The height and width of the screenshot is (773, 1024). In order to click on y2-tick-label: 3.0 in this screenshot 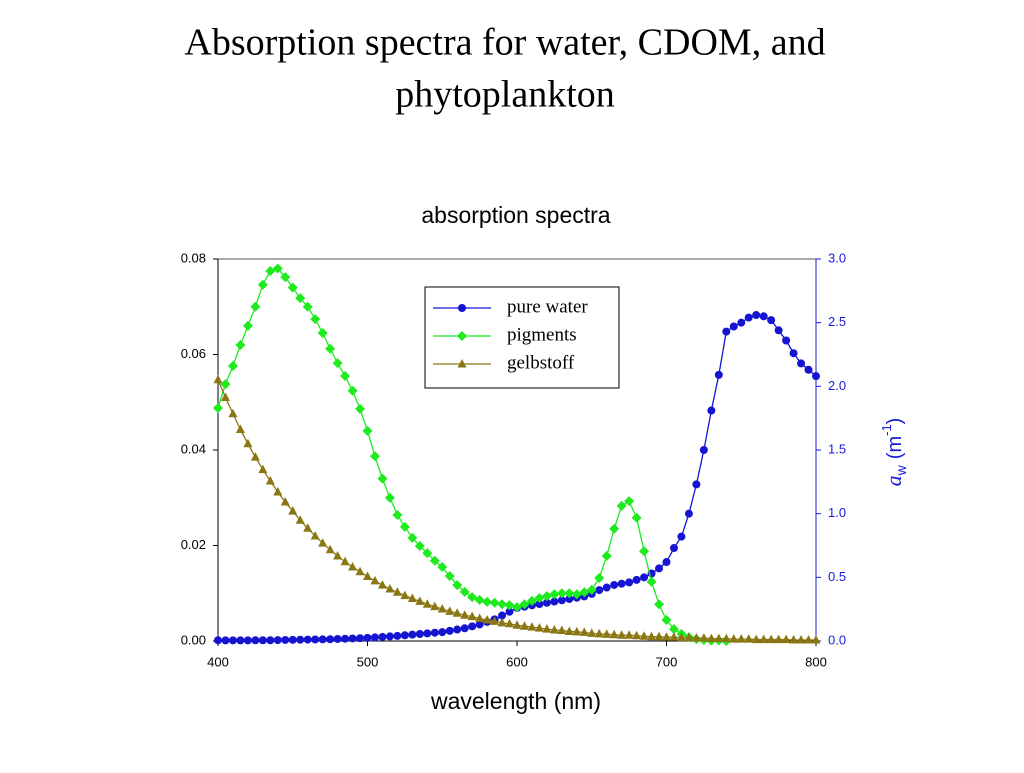, I will do `click(837, 257)`.